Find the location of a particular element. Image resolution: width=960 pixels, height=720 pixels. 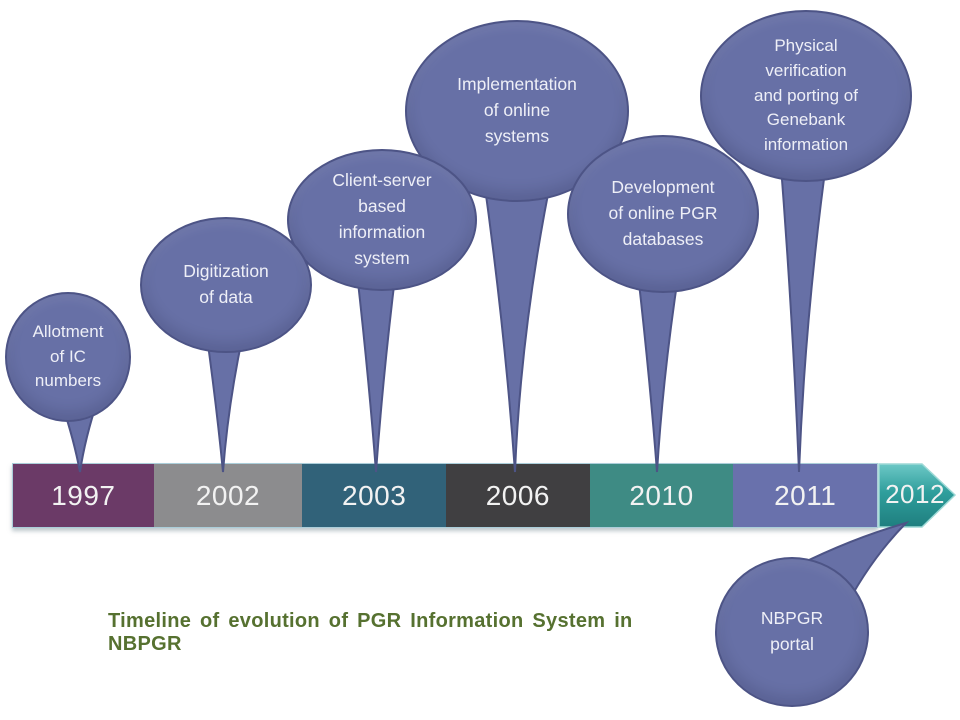

balloon-label-development: Development of online PGR databases is located at coordinates (663, 213).